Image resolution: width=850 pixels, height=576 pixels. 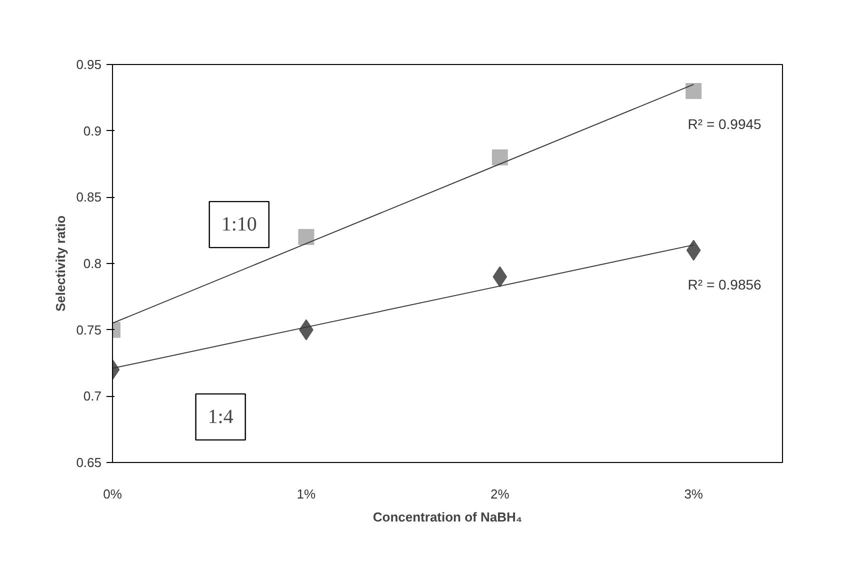 I want to click on y-tick-label: 0.75, so click(x=89, y=330).